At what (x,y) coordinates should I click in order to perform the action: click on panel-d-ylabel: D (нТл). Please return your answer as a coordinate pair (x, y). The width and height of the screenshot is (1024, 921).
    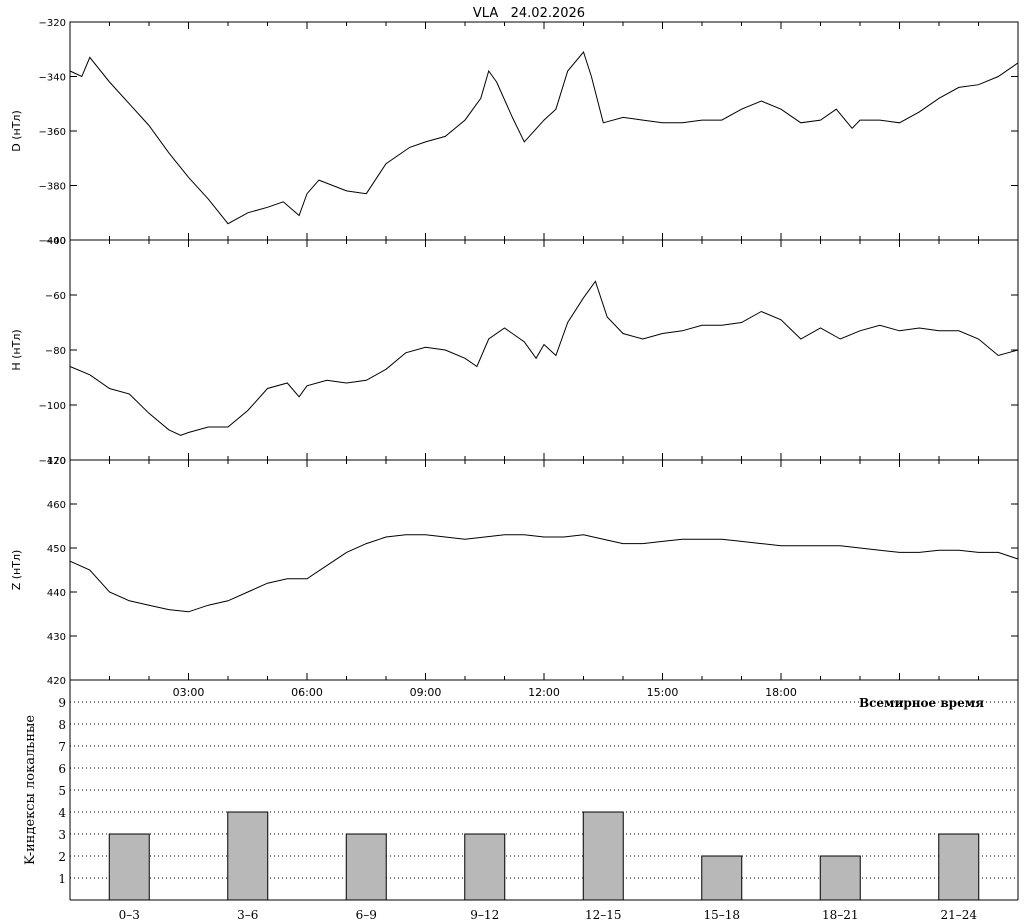
    Looking at the image, I should click on (16, 131).